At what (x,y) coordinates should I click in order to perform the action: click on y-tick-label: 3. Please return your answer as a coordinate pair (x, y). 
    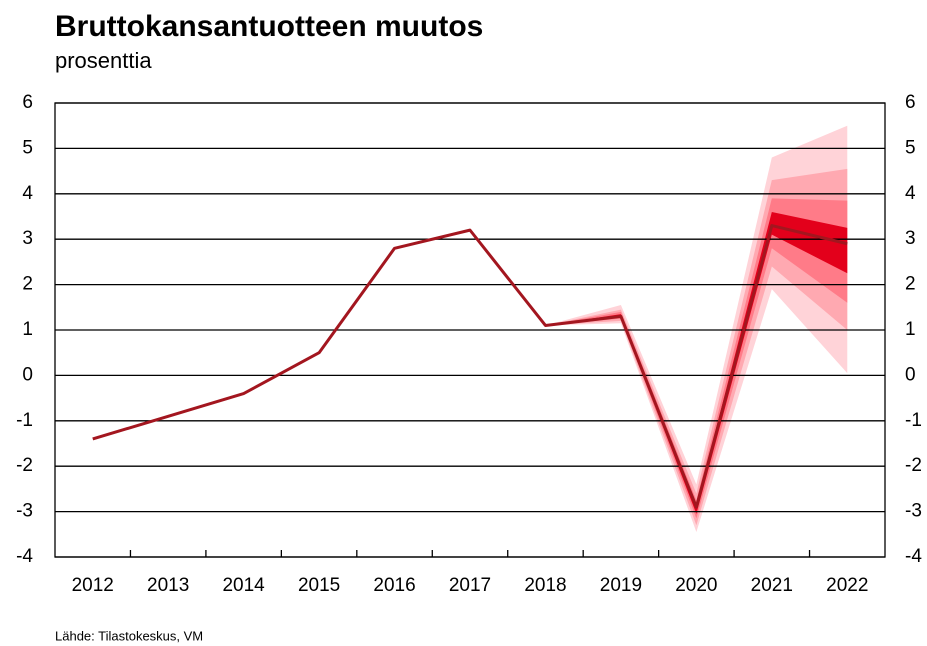
    Looking at the image, I should click on (27, 238).